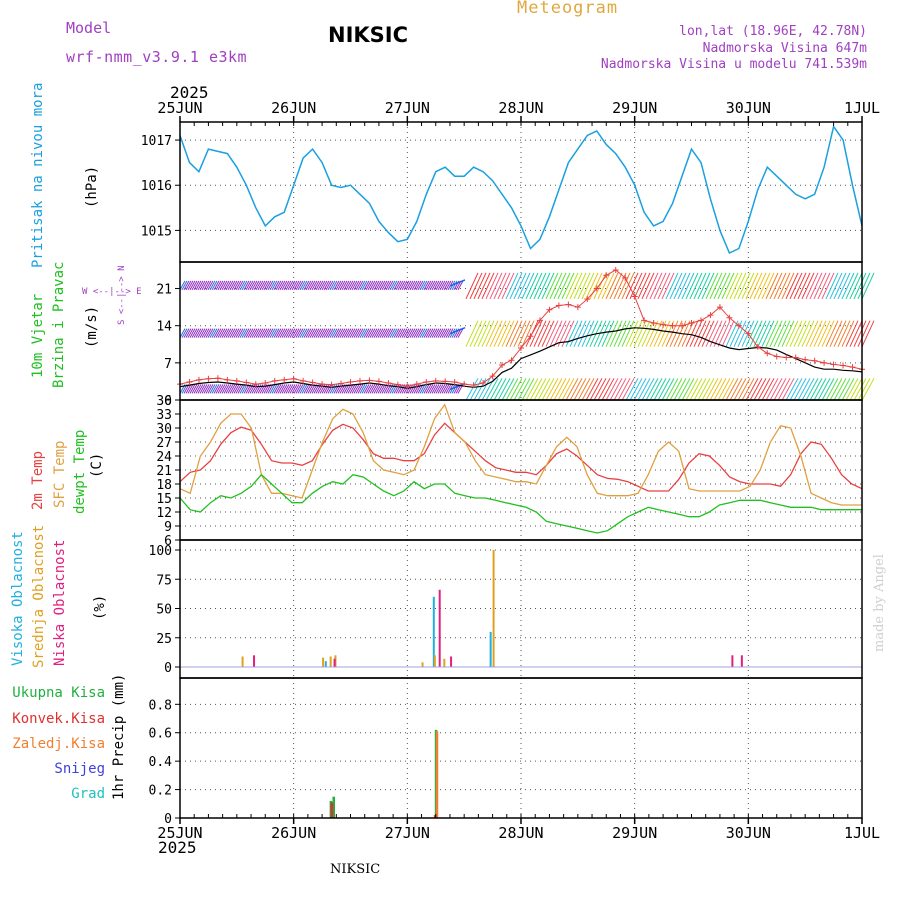 Image resolution: width=900 pixels, height=900 pixels. What do you see at coordinates (156, 231) in the screenshot?
I see `pressure-ytick-label: 1015` at bounding box center [156, 231].